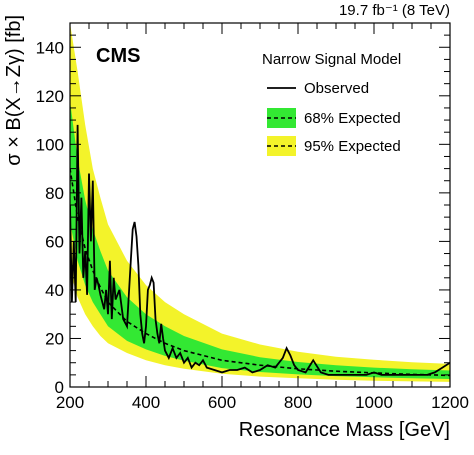  Describe the element at coordinates (450, 402) in the screenshot. I see `x-tick-label: 1200` at that location.